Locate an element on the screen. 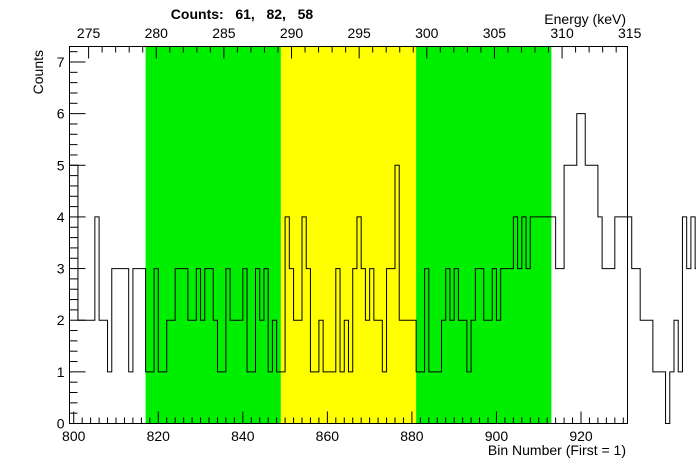 This screenshot has width=696, height=472. energy-tick-label: 310 is located at coordinates (562, 33).